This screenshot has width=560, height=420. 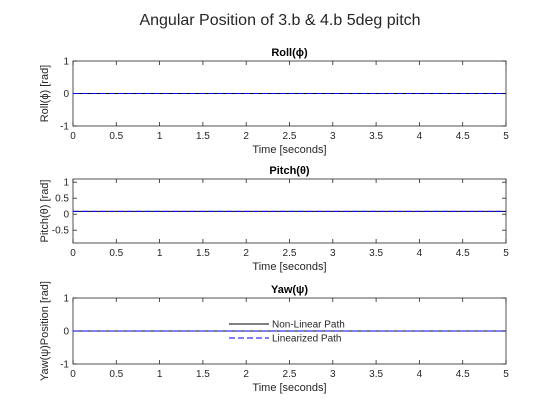 I want to click on y-tick-label: 0.5, so click(x=62, y=199).